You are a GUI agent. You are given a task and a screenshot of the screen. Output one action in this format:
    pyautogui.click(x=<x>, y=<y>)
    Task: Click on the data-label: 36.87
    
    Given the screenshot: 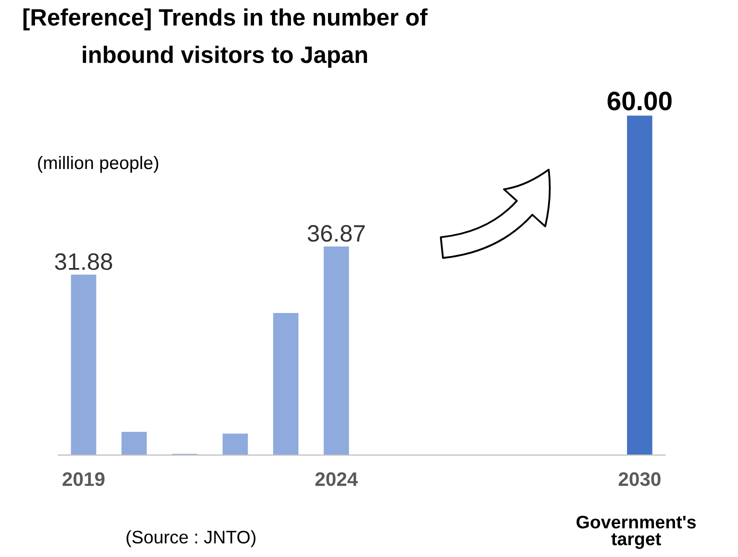 What is the action you would take?
    pyautogui.click(x=336, y=233)
    